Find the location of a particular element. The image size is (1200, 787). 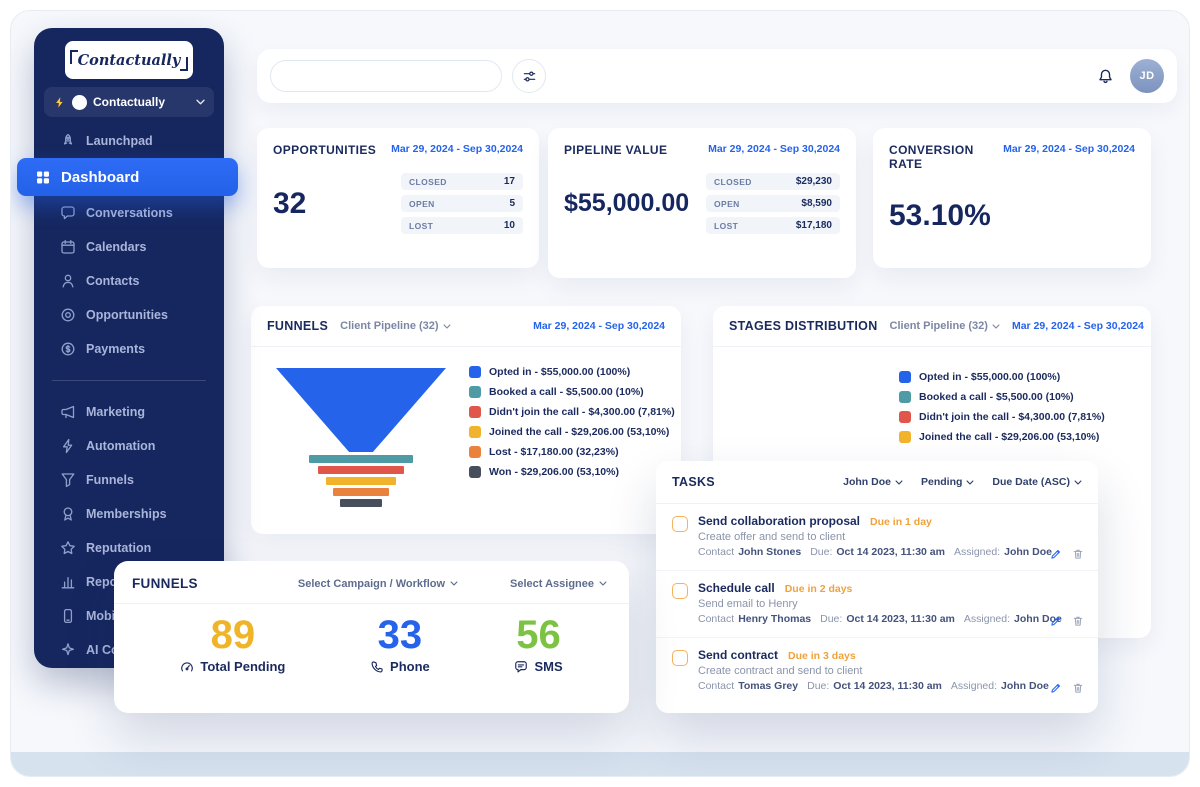

sidebar: Contactually Contactually Launchpad is located at coordinates (127, 348).